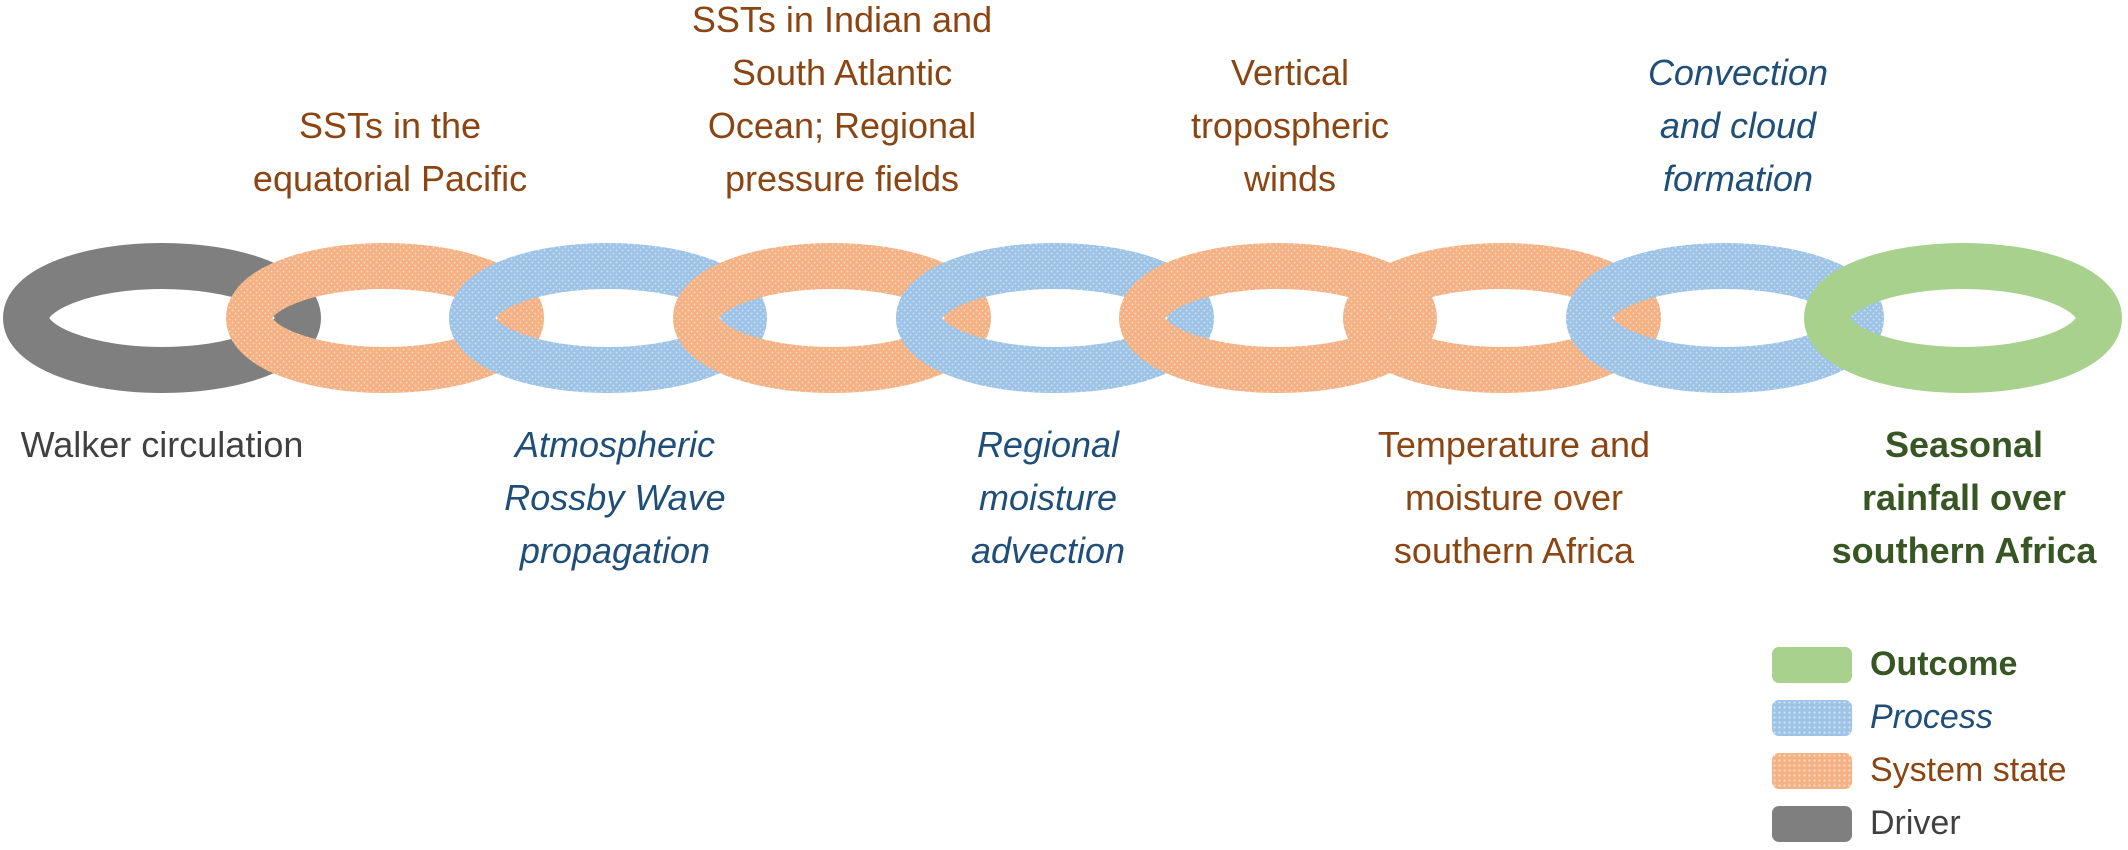 The image size is (2128, 850). What do you see at coordinates (390, 152) in the screenshot?
I see `label-ssts-in-the-equatorial-pacific: SSTs in the equatorial Pacific` at bounding box center [390, 152].